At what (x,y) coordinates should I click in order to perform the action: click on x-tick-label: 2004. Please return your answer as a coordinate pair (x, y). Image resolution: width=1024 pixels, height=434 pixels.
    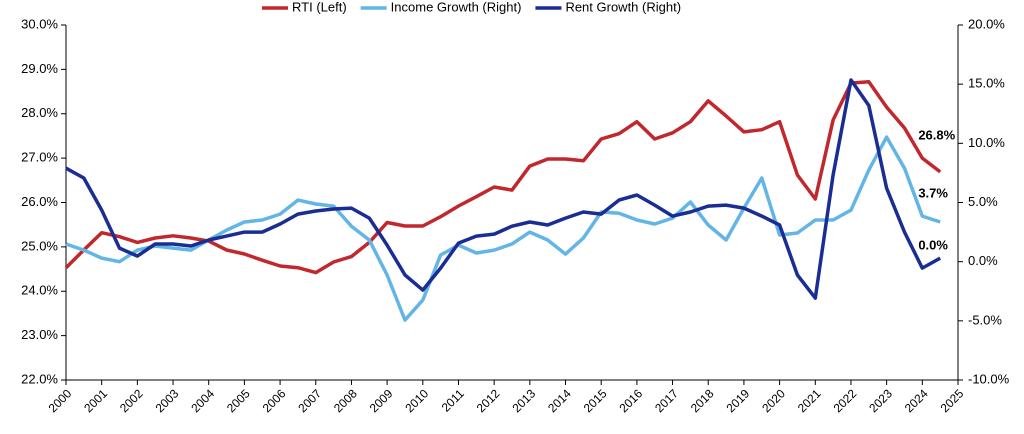
    Looking at the image, I should click on (202, 400).